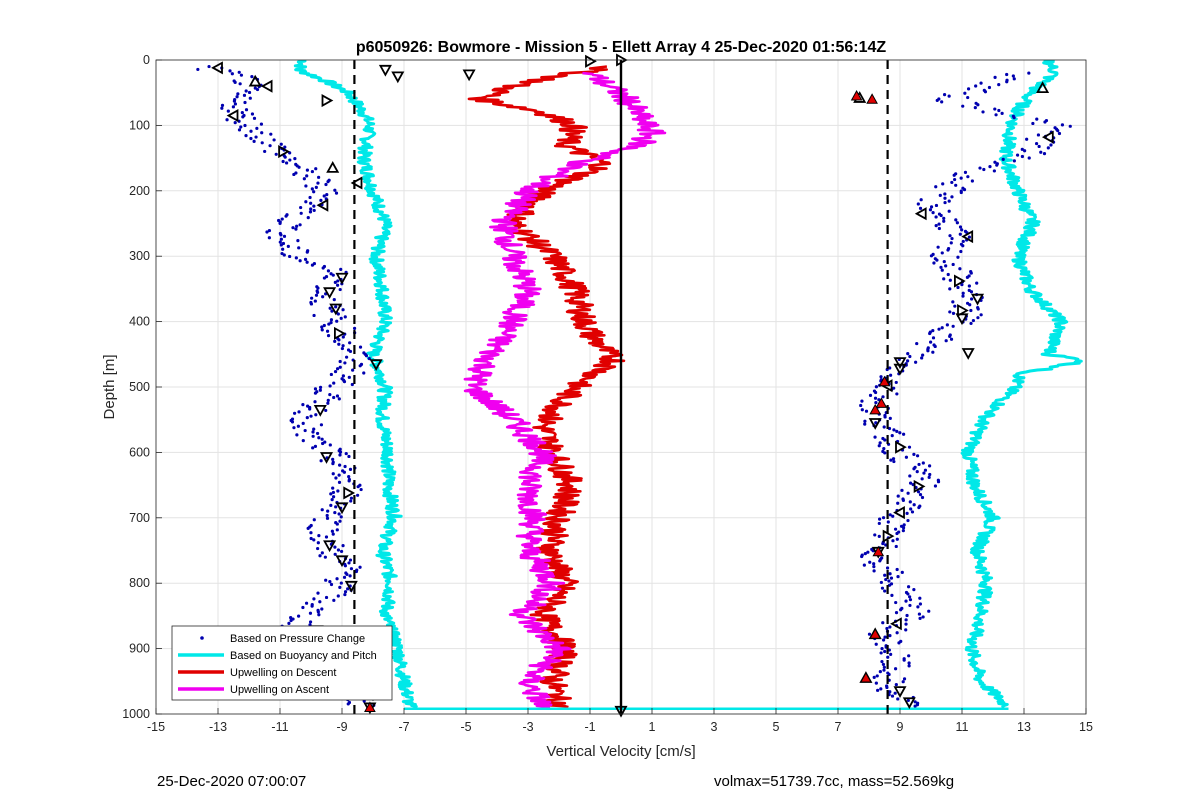 This screenshot has height=804, width=1200. What do you see at coordinates (139, 518) in the screenshot?
I see `y-tick-label: 700` at bounding box center [139, 518].